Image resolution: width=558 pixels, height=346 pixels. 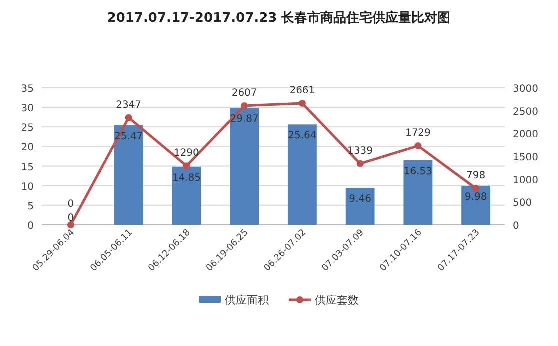 What do you see at coordinates (31, 206) in the screenshot?
I see `y-tick-label: 5` at bounding box center [31, 206].